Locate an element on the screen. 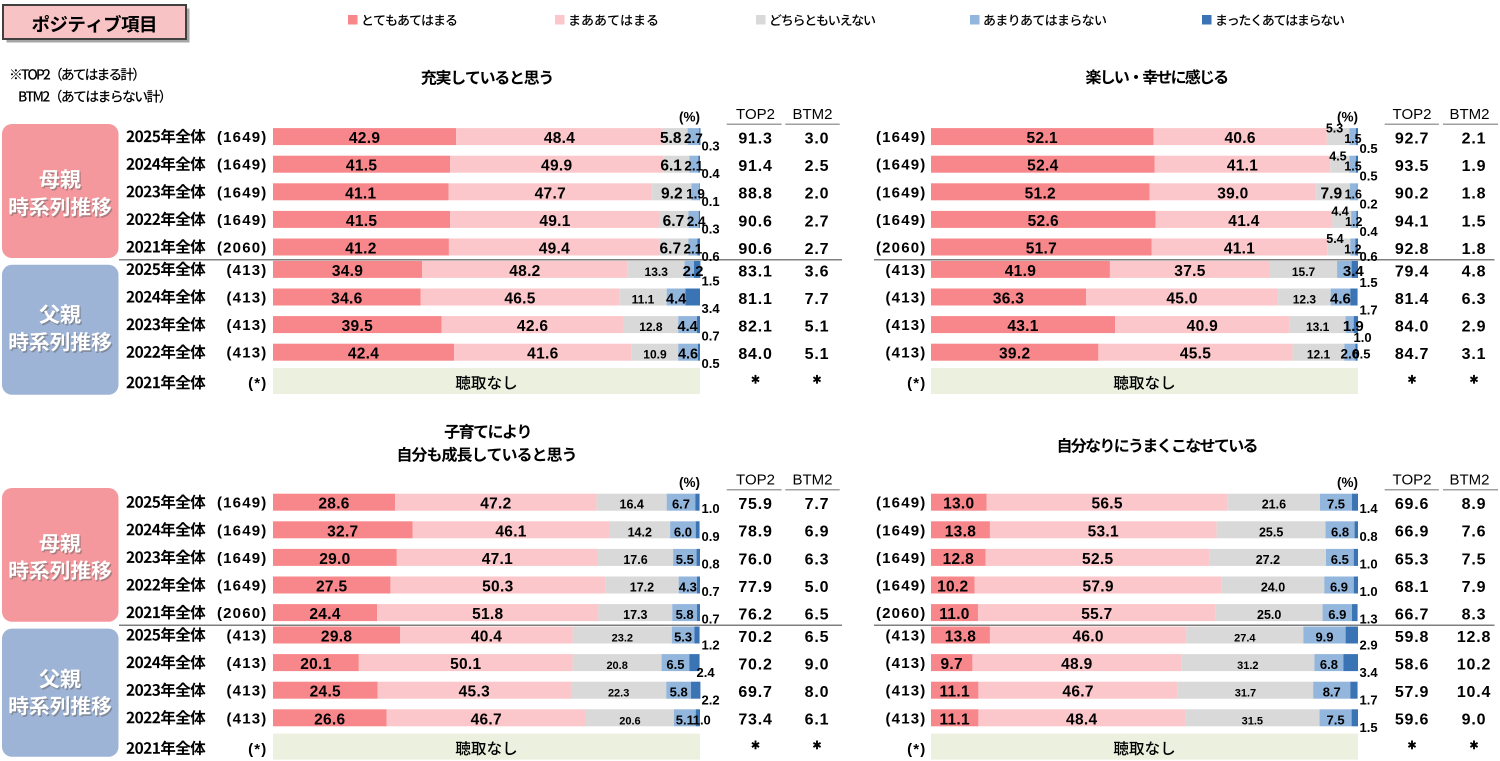 The width and height of the screenshot is (1500, 761). svg-text: 1.8 is located at coordinates (1474, 194).